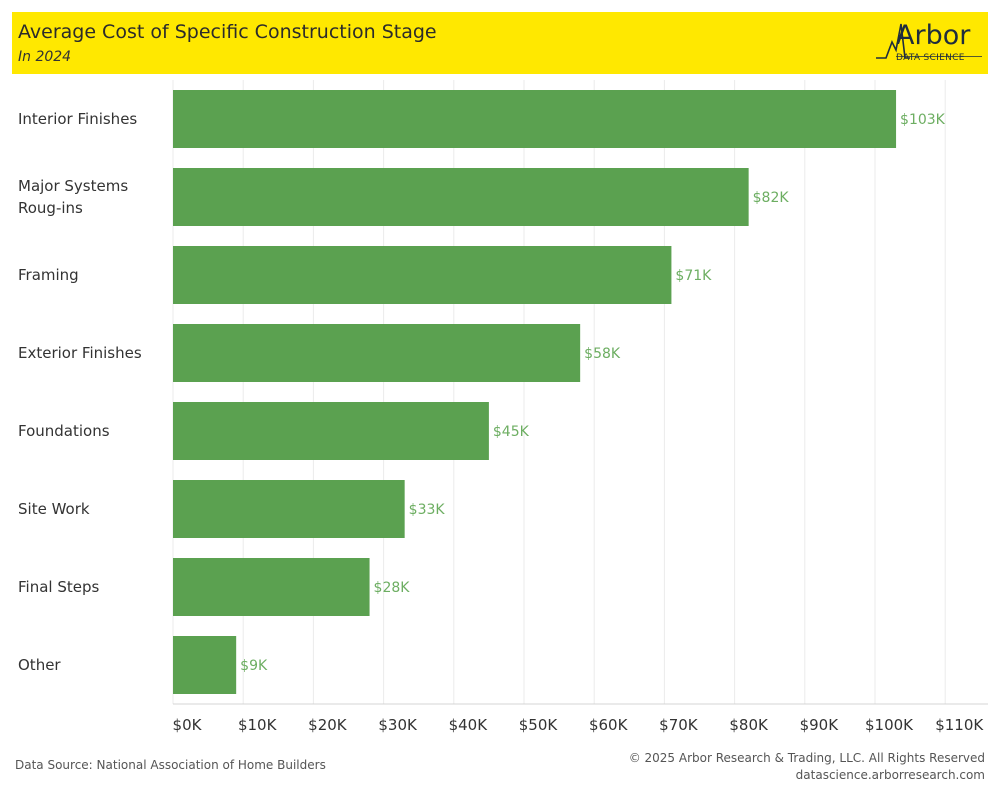 The height and width of the screenshot is (800, 1000). What do you see at coordinates (511, 432) in the screenshot?
I see `data-label: $45K` at bounding box center [511, 432].